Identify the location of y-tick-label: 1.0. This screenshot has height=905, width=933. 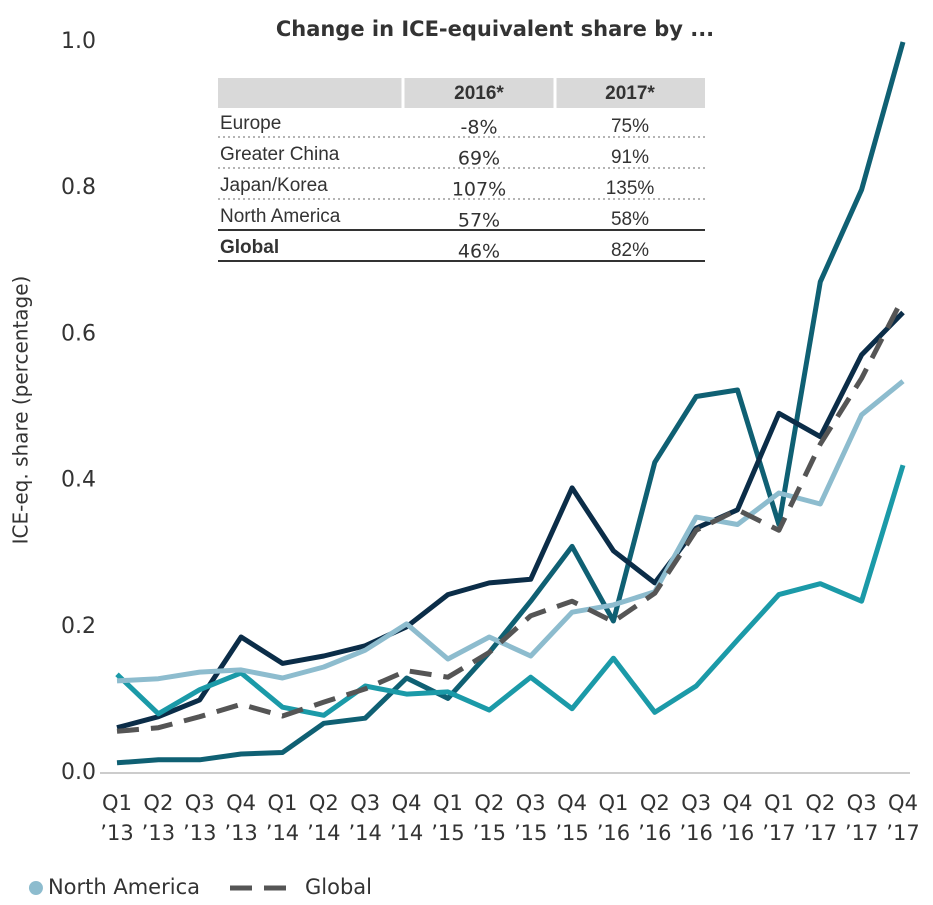
(78, 41).